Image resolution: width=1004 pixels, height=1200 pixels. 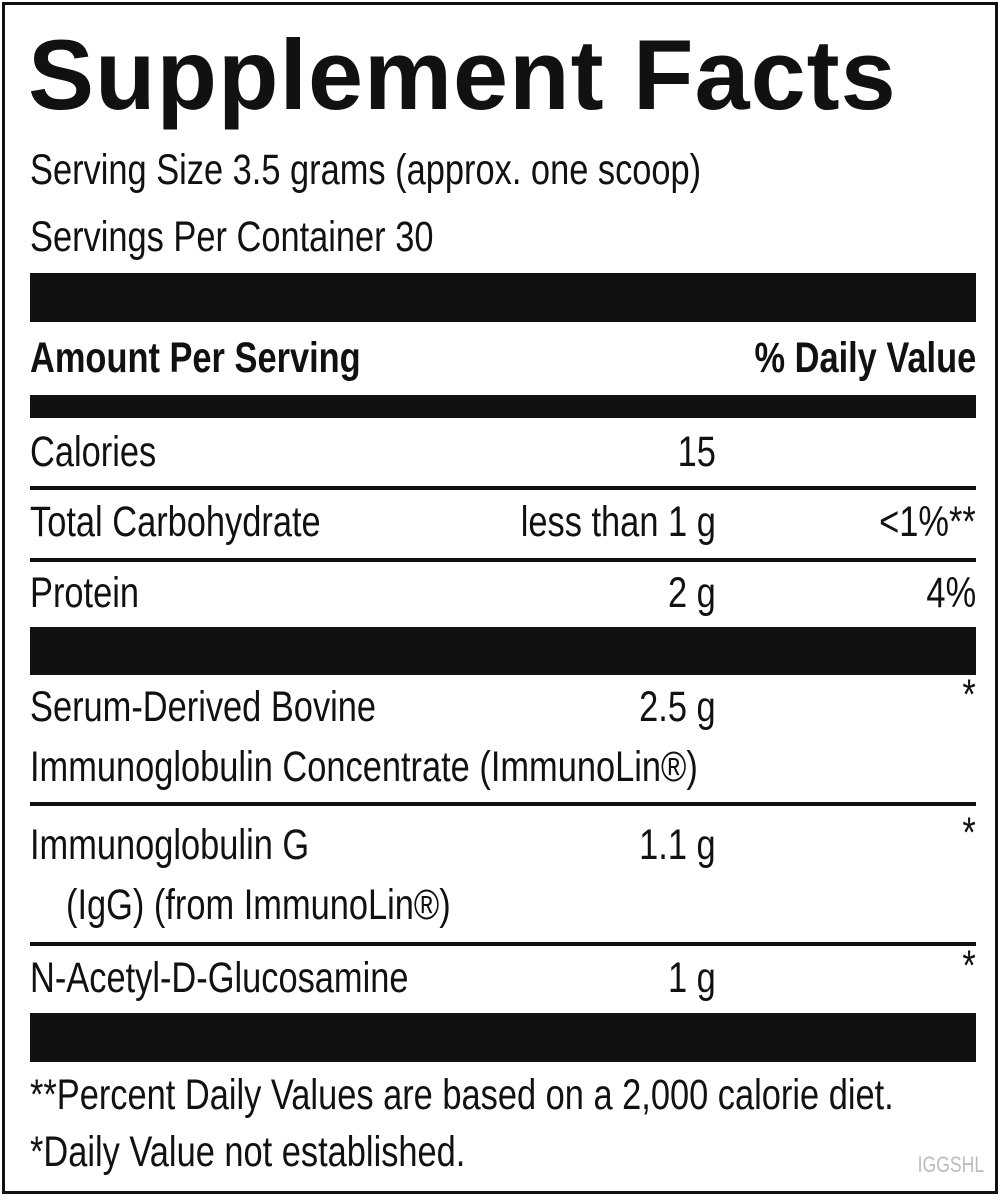 I want to click on amount: 2 g, so click(x=692, y=593).